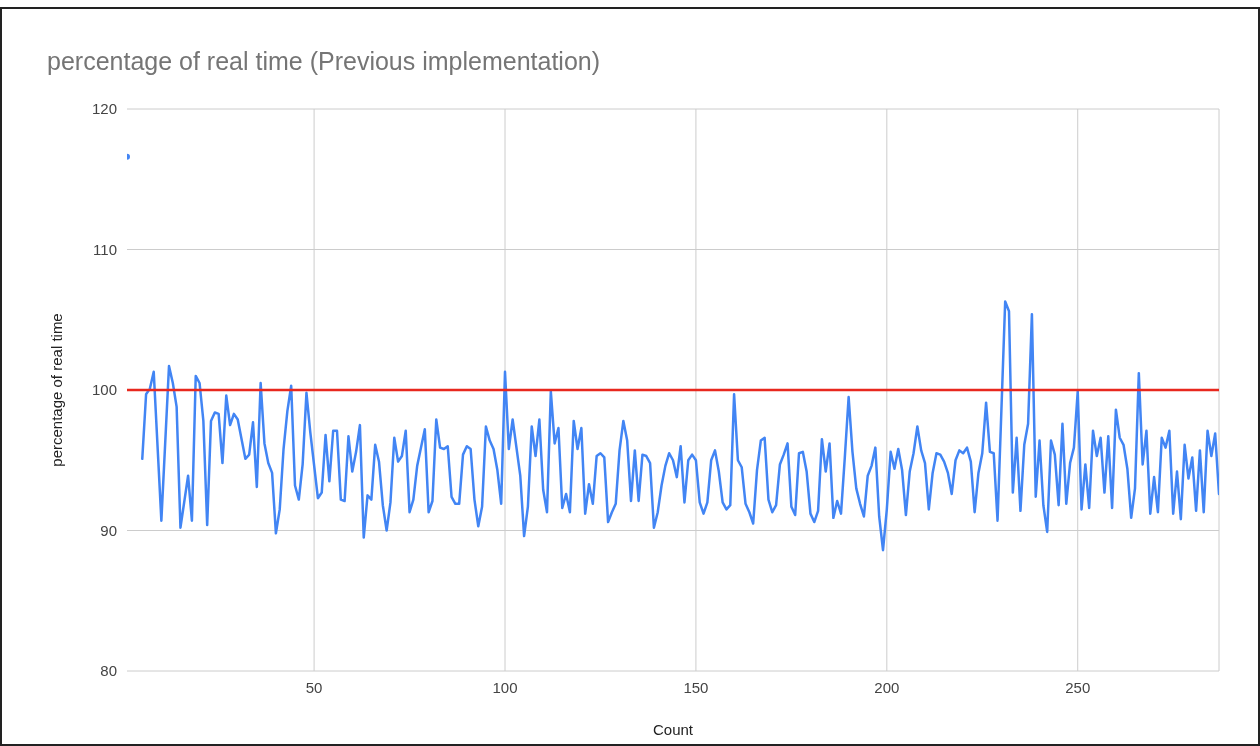  What do you see at coordinates (324, 61) in the screenshot?
I see `chart-title: percentage of real time (Previous implementation)` at bounding box center [324, 61].